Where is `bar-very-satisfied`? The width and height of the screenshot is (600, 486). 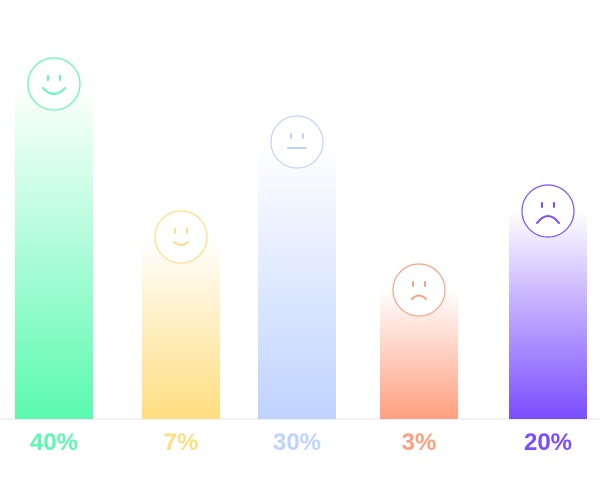
bar-very-satisfied is located at coordinates (54, 251).